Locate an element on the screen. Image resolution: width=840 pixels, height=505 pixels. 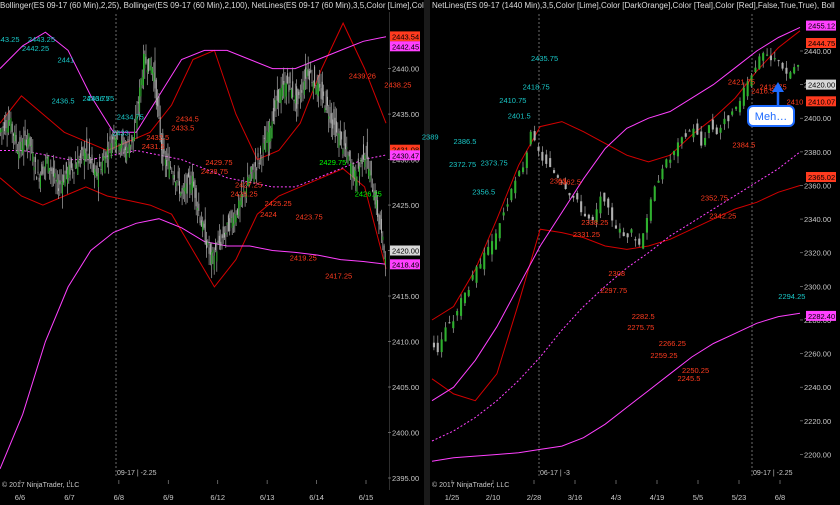
price-level-annotation: 2426.25 is located at coordinates (244, 194).